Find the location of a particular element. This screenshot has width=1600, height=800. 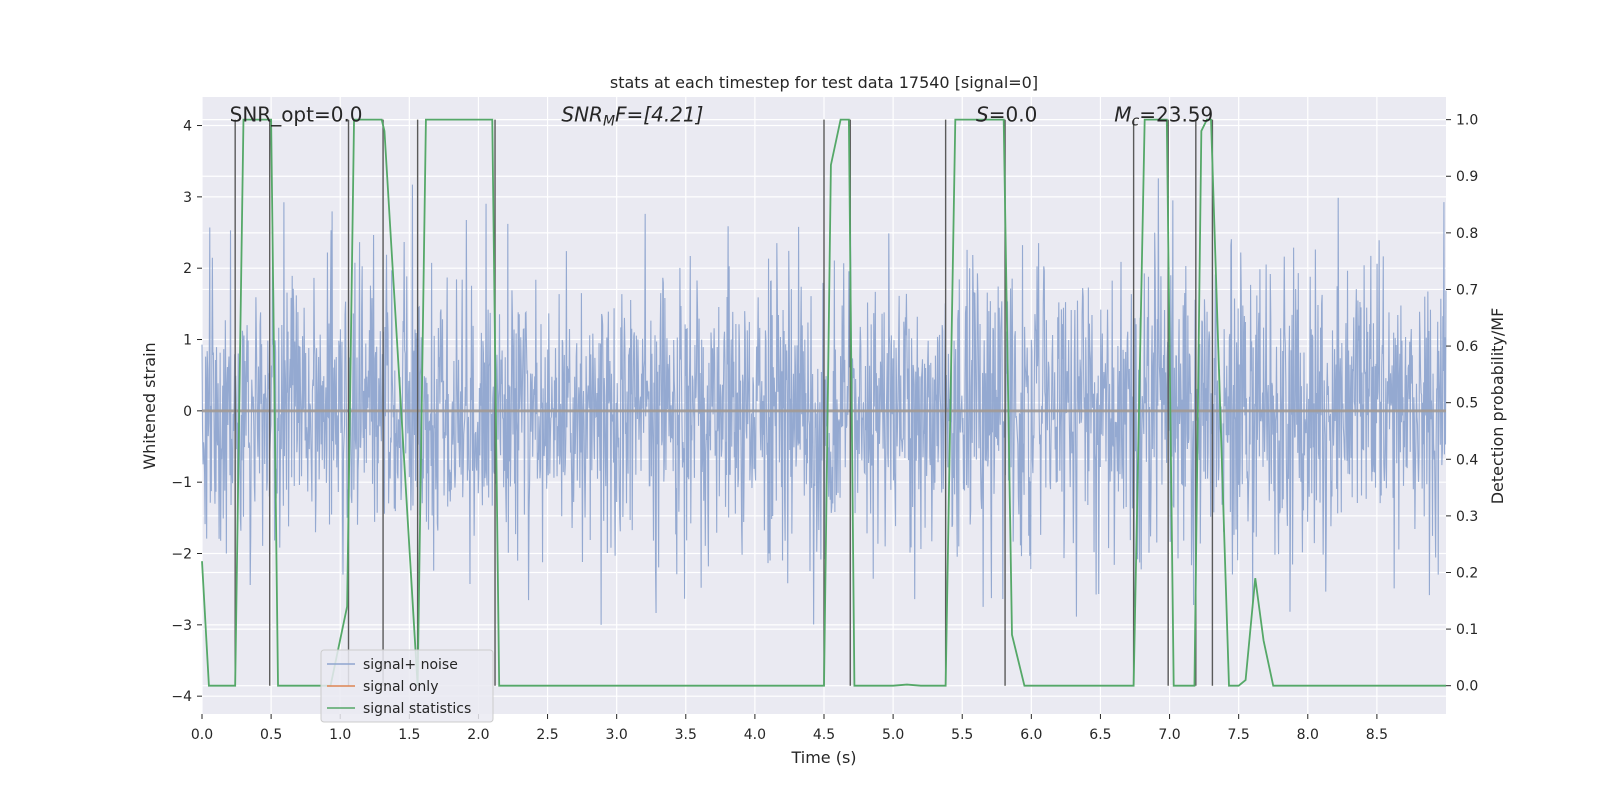

annotation: Mc=23.59 is located at coordinates (1163, 116).